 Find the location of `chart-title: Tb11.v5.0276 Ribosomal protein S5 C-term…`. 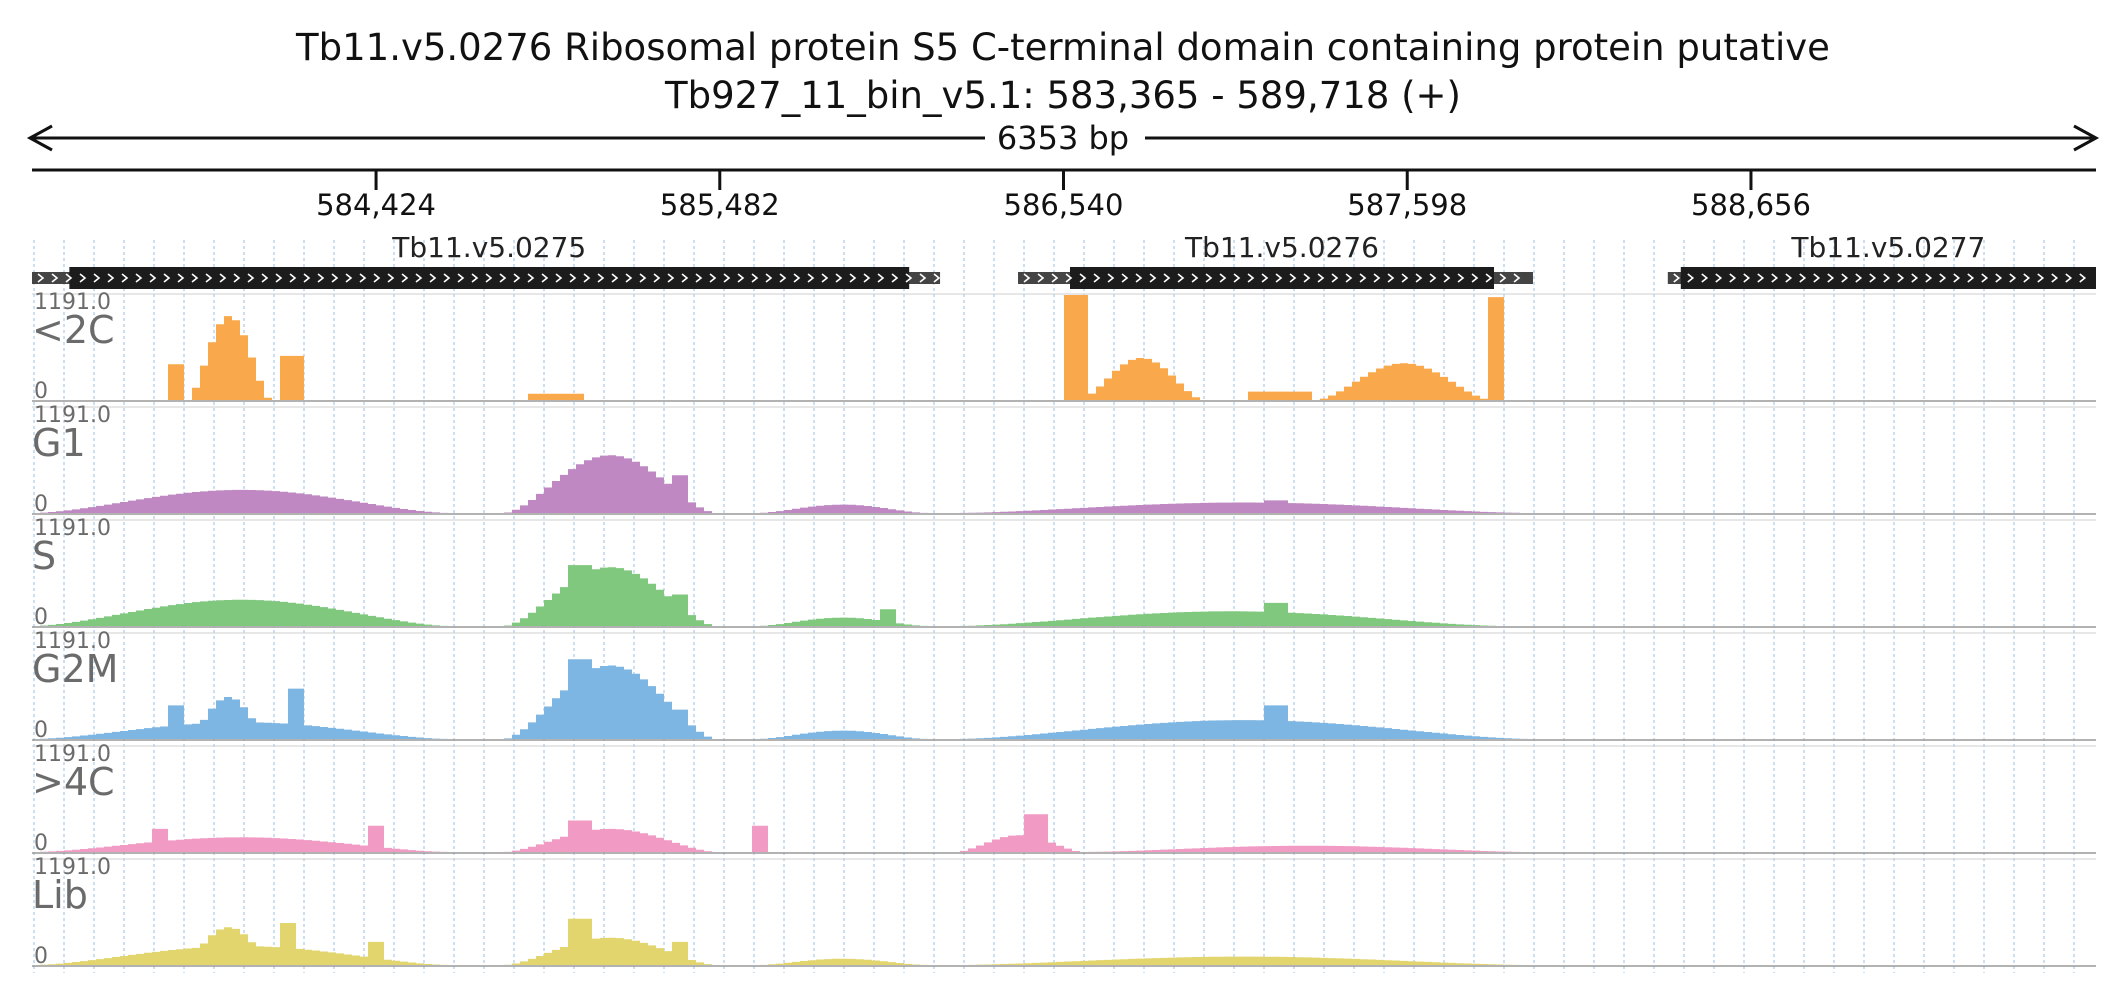

chart-title: Tb11.v5.0276 Ribosomal protein S5 C-term… is located at coordinates (1062, 47).